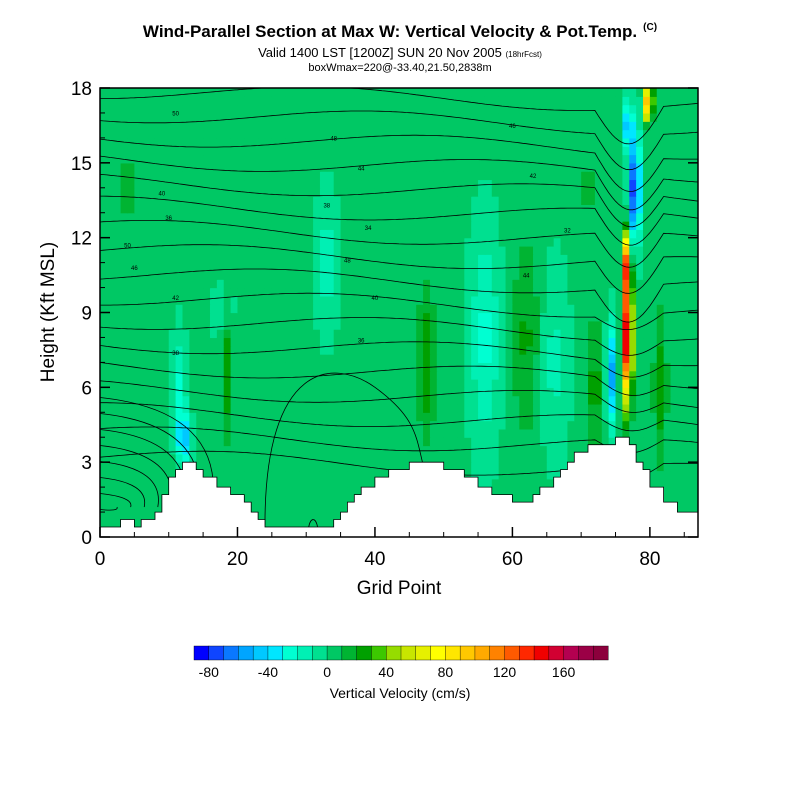 The height and width of the screenshot is (800, 800). I want to click on colorbar: -80 -40 0 40 80 120 160, so click(401, 662).